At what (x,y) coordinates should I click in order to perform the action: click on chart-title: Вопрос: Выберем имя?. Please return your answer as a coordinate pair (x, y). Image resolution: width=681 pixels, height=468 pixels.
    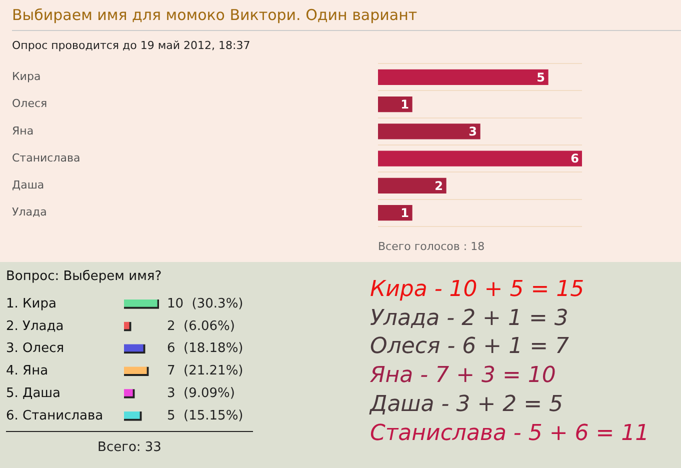
    Looking at the image, I should click on (84, 276).